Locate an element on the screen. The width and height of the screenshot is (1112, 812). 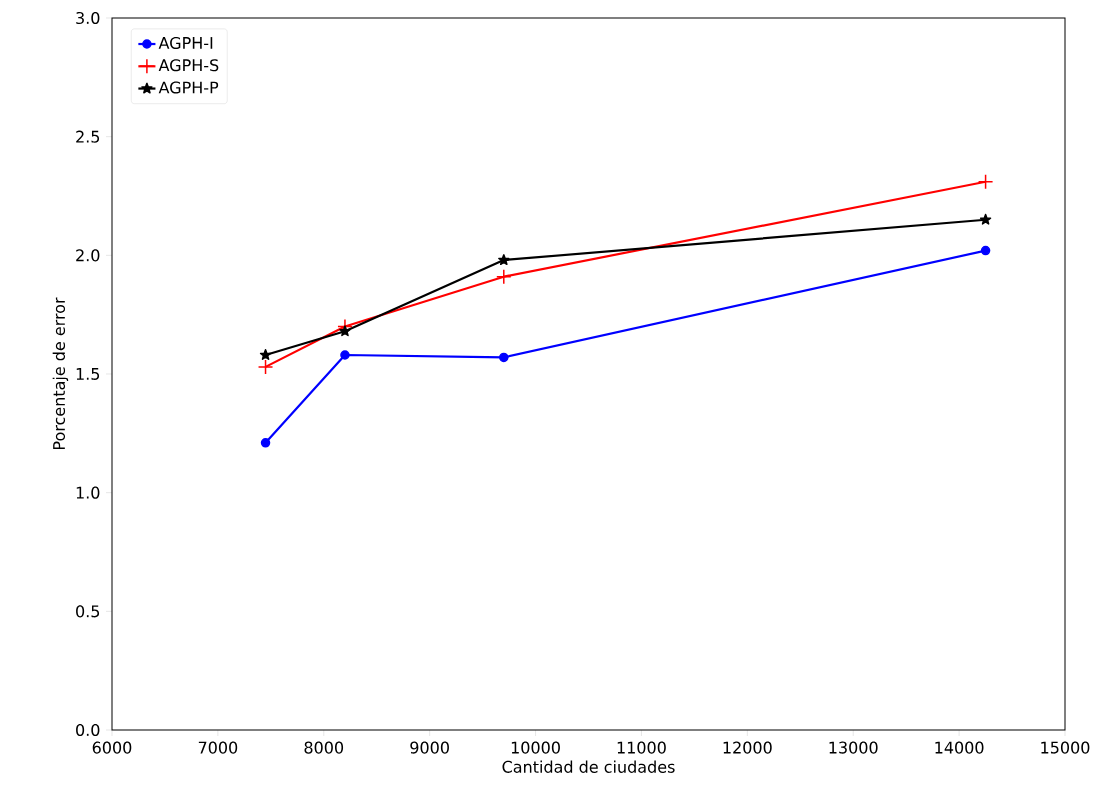
x-tick-label: 9000 is located at coordinates (429, 747).